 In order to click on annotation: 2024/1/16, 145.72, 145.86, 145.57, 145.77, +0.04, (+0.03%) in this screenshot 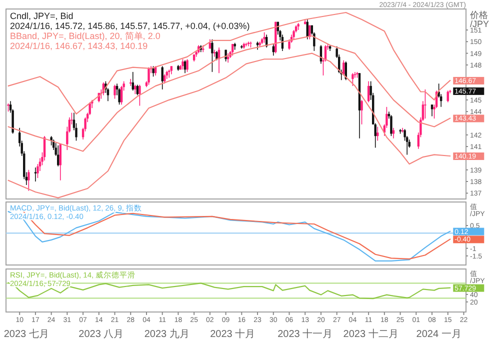, I will do `click(130, 26)`.